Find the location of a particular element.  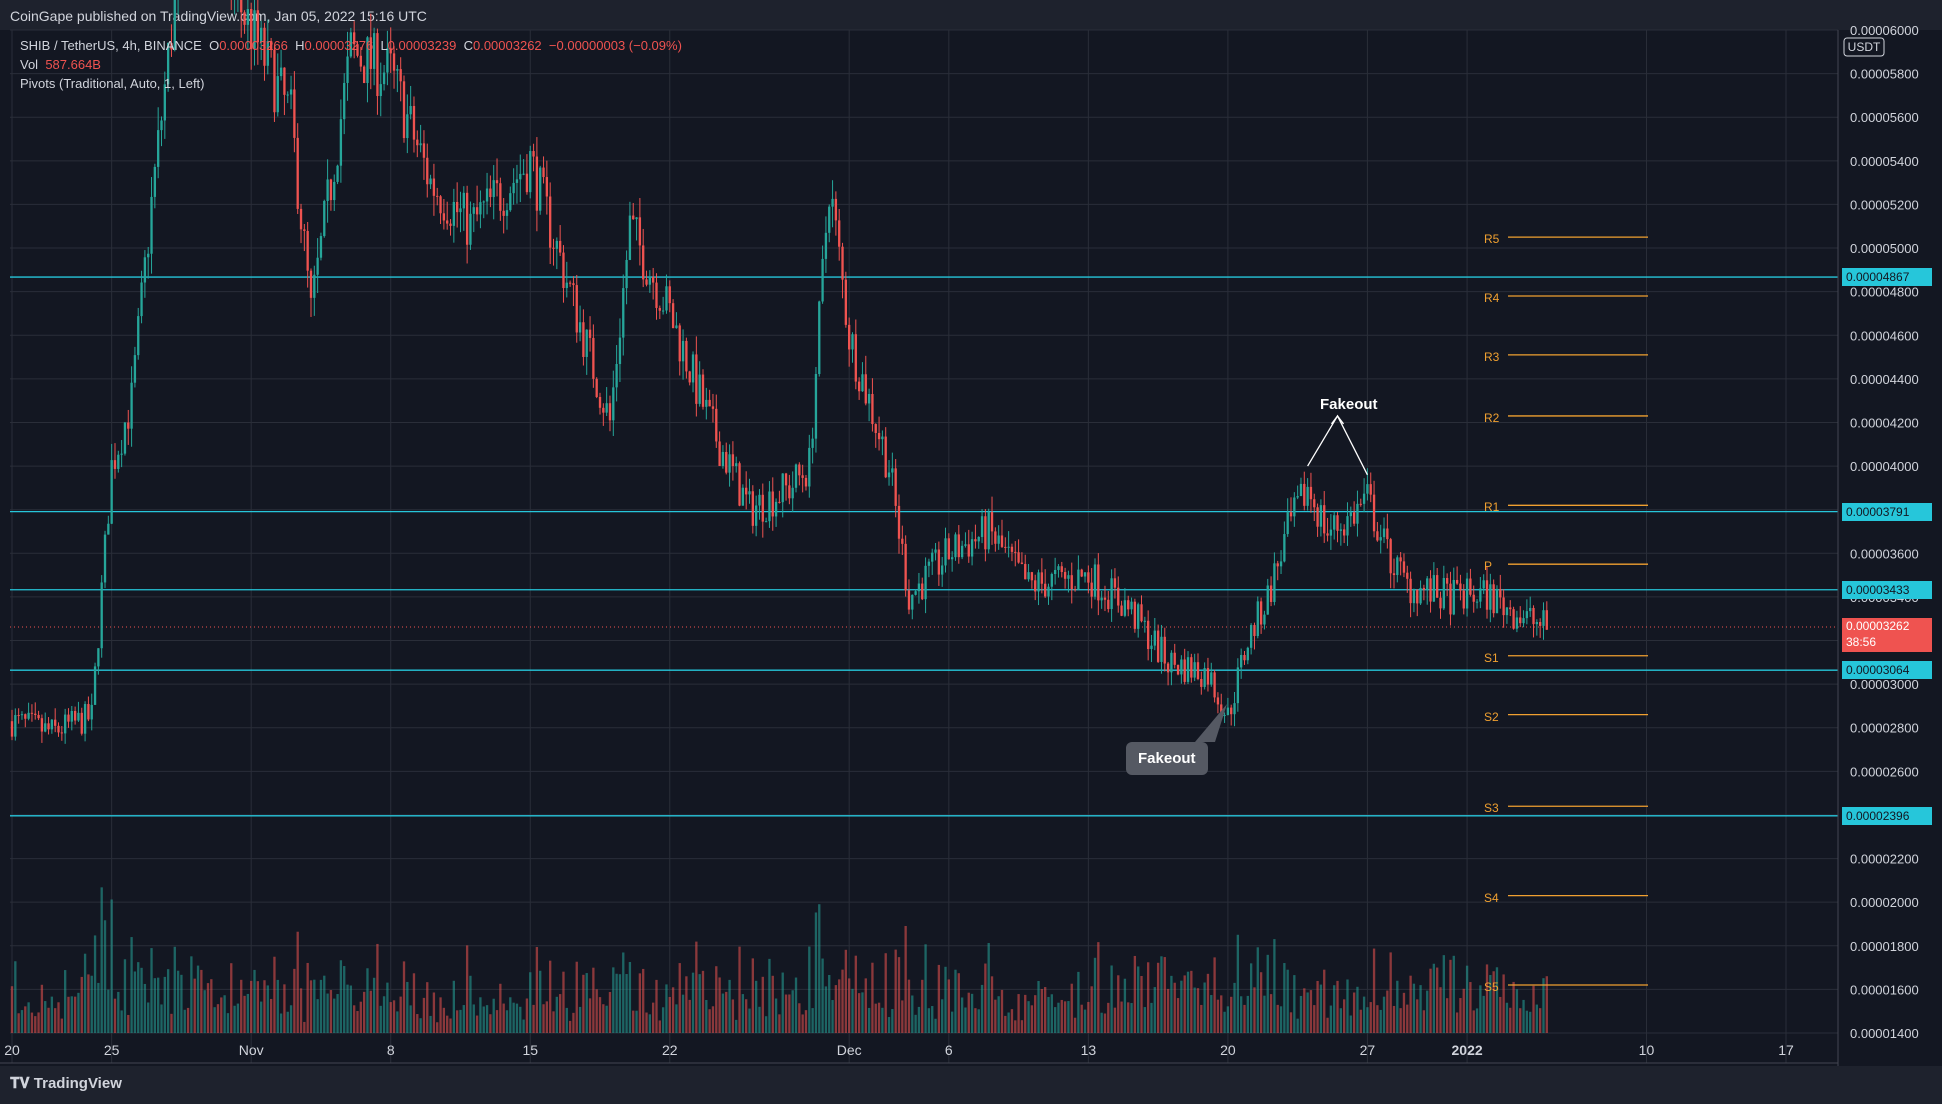

fakeout-top-label: Fakeout is located at coordinates (1349, 404).